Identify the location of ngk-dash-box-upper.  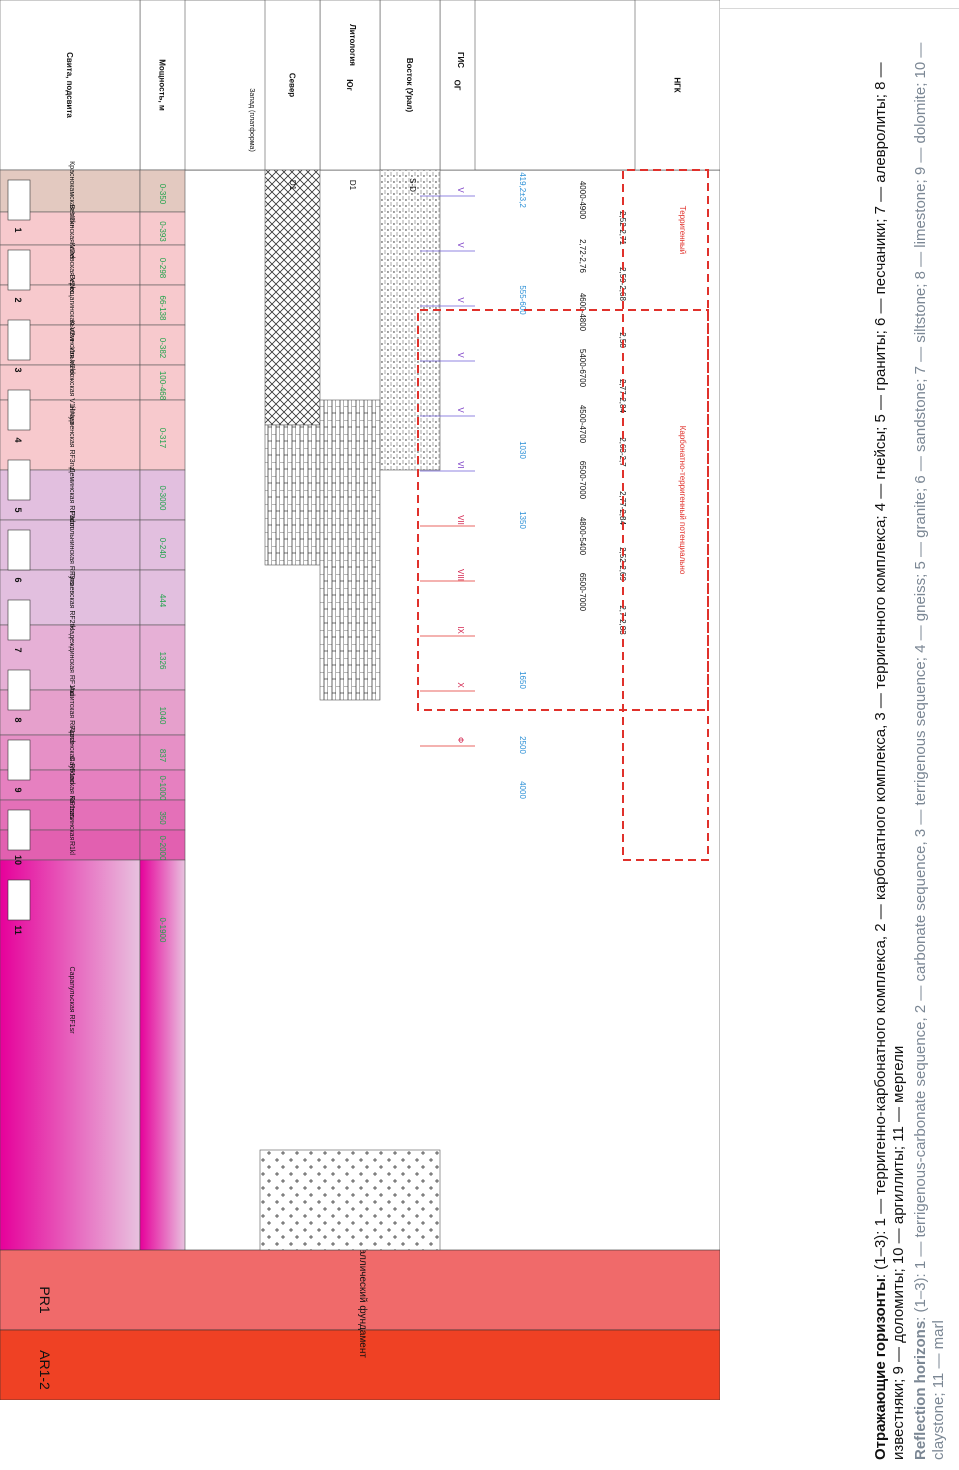
(665, 515).